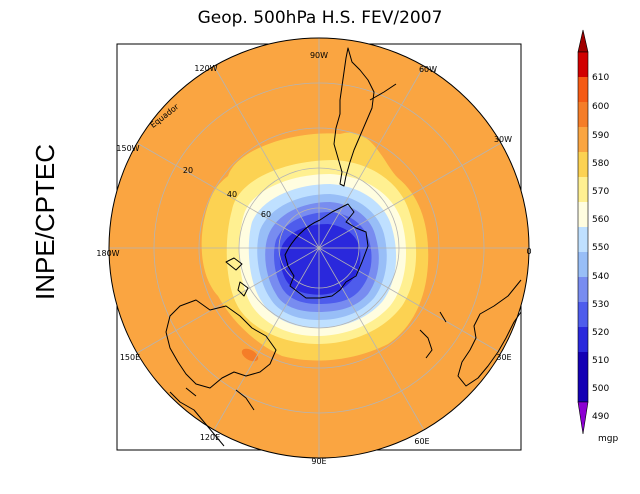 The image size is (640, 494). I want to click on colorbar-max-triangle, so click(583, 41).